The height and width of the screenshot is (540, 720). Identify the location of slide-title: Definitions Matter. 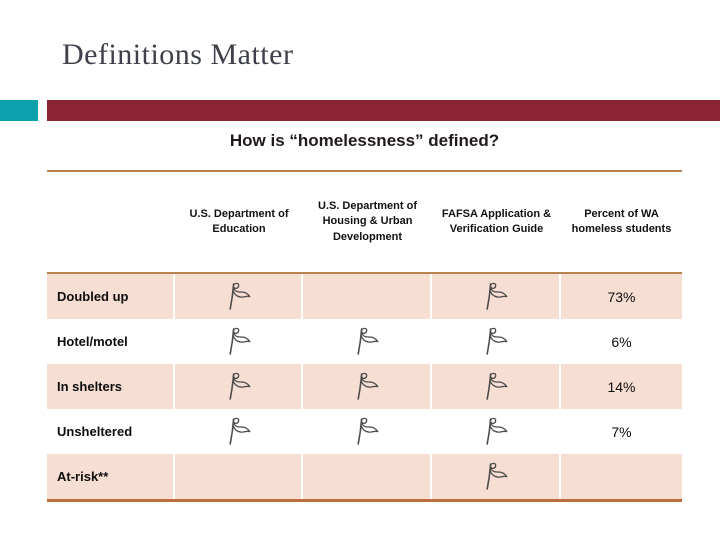
(178, 54).